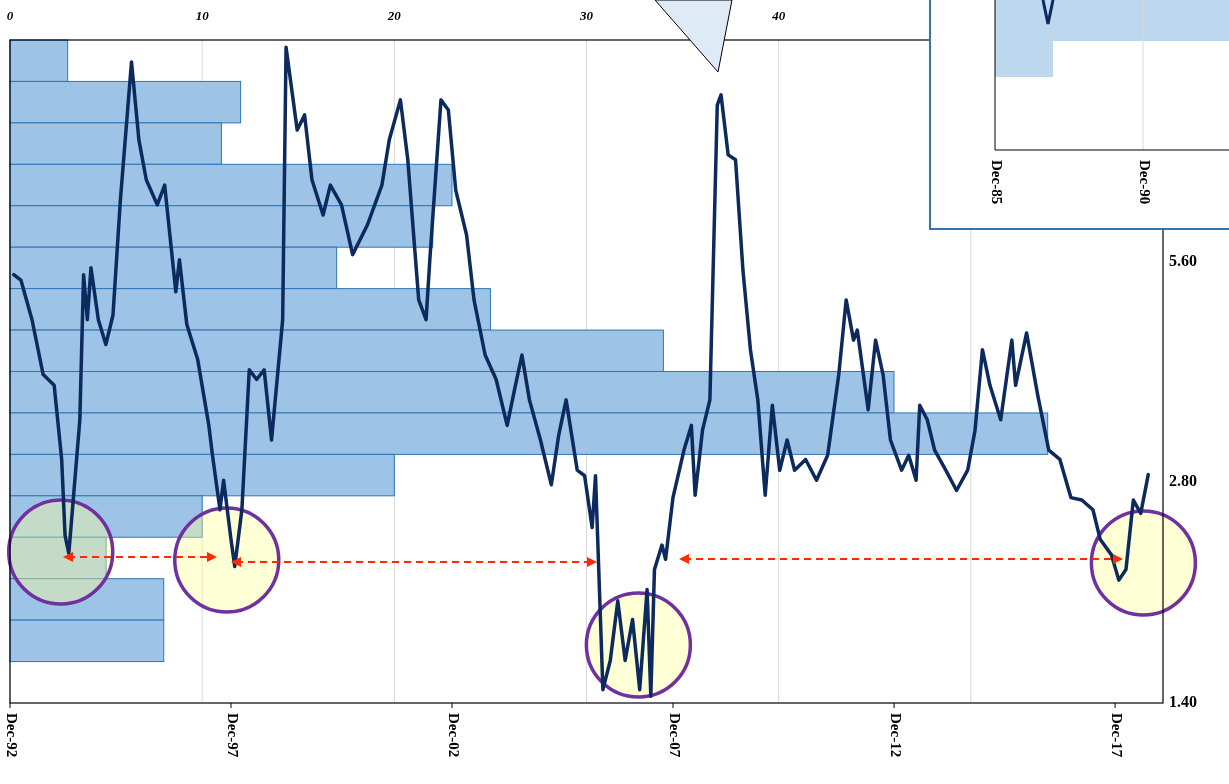  Describe the element at coordinates (1183, 260) in the screenshot. I see `y-tick-label: 5.60` at that location.